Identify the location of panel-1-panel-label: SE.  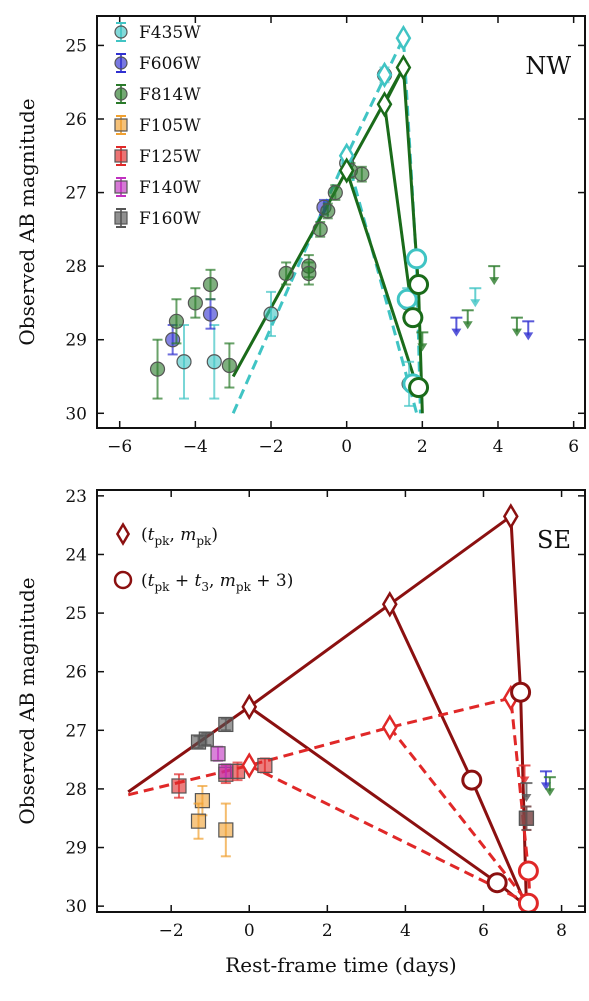
(554, 540).